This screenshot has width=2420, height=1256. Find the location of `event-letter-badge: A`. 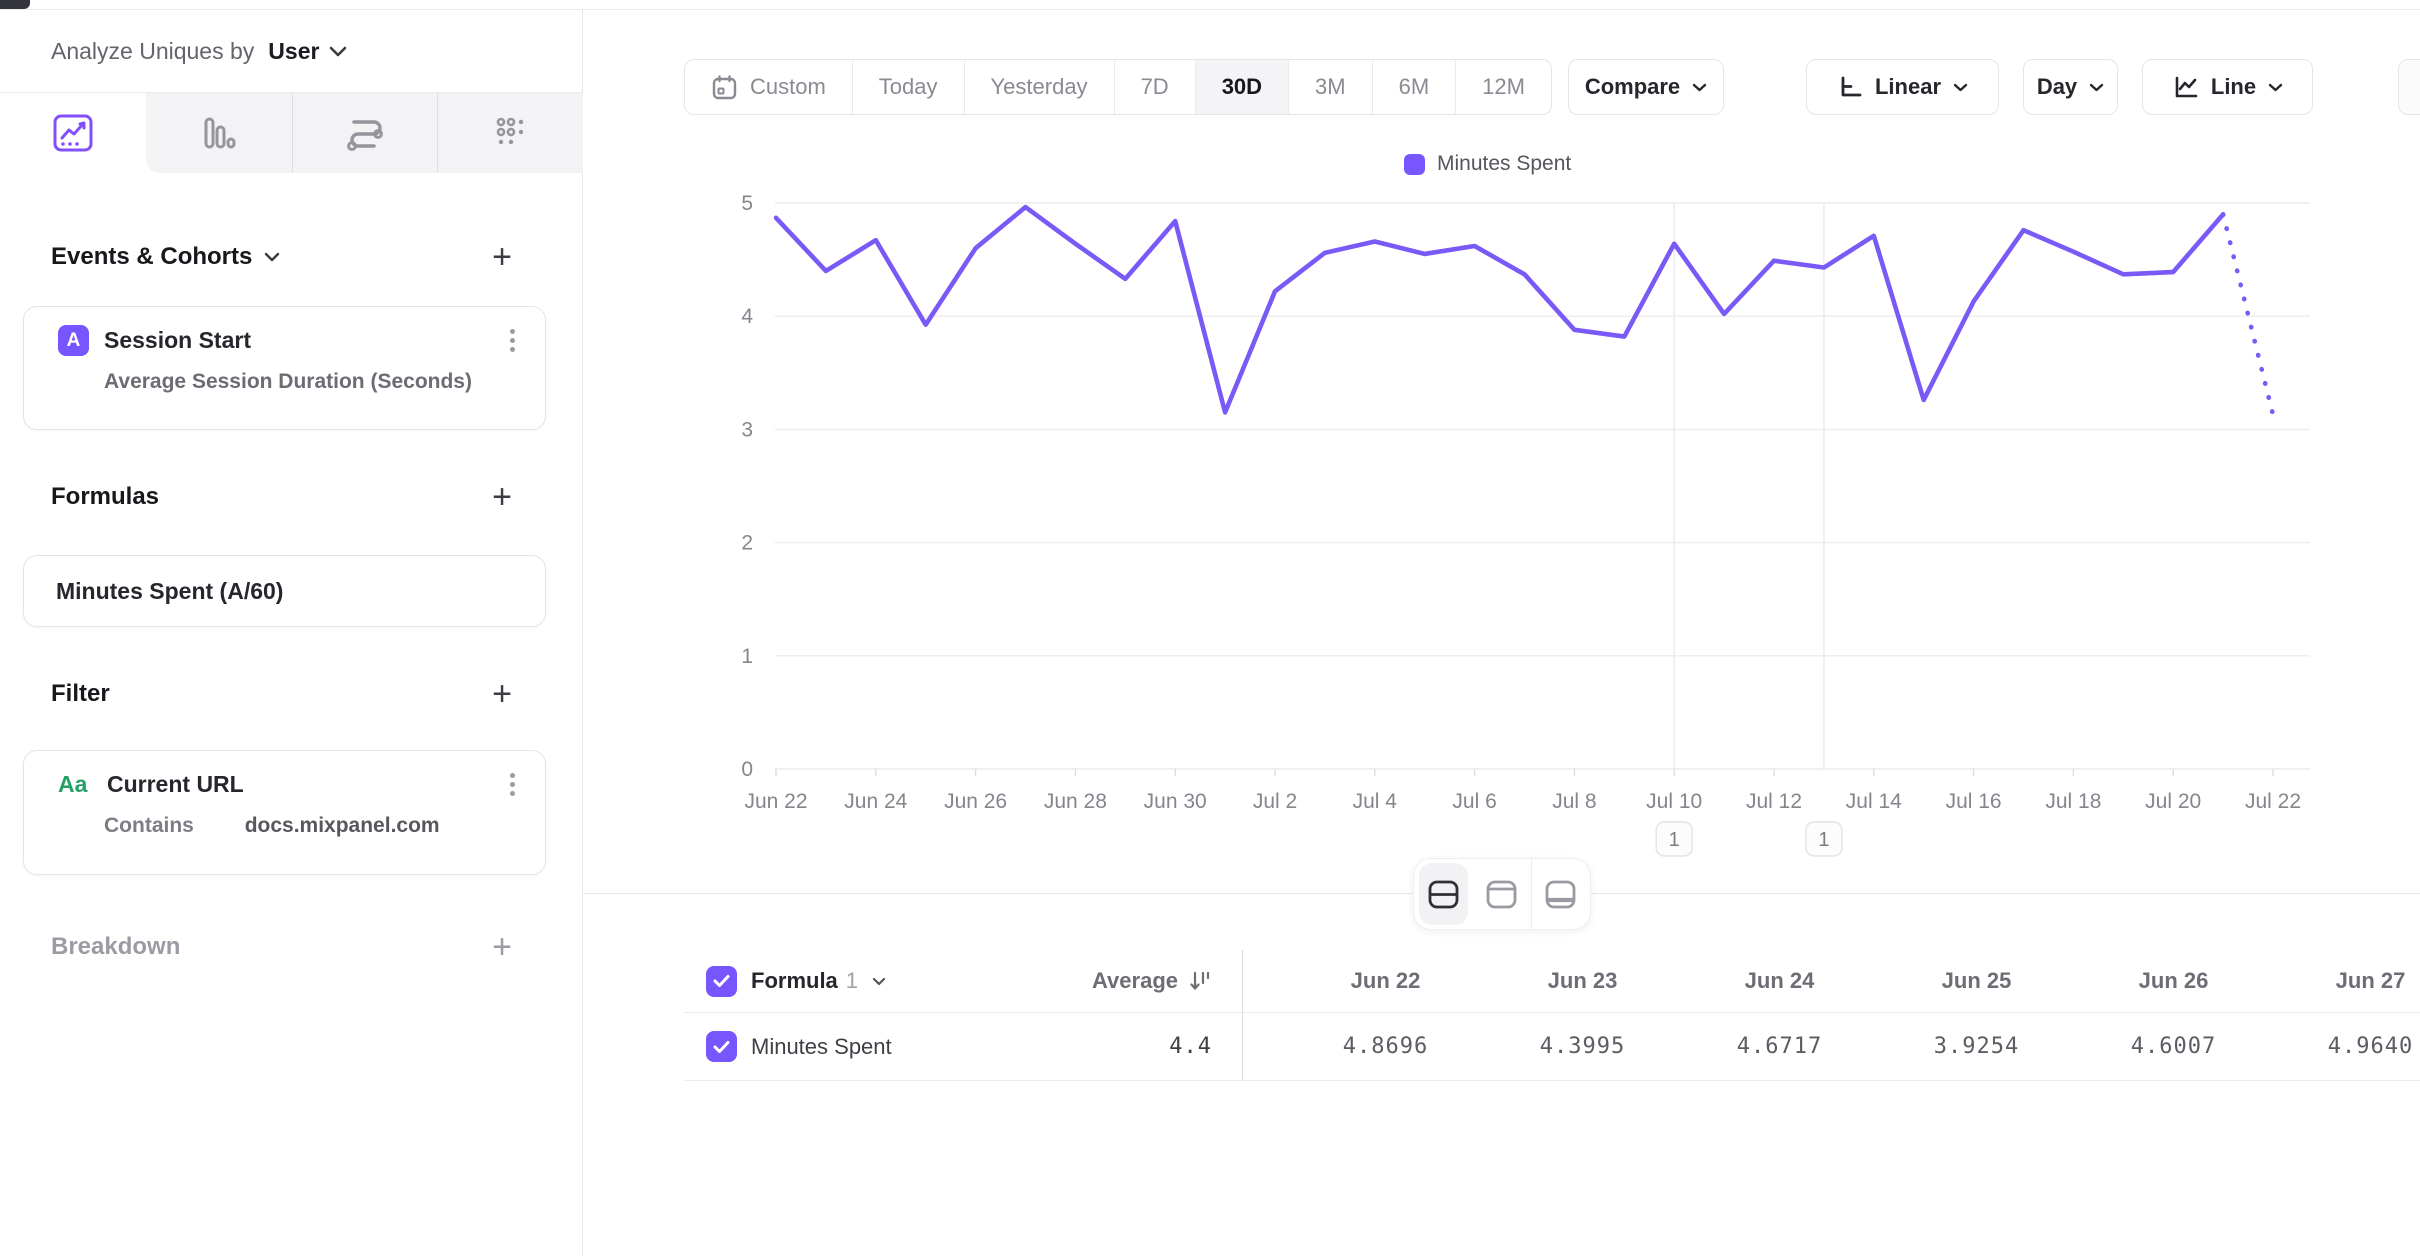

event-letter-badge: A is located at coordinates (73, 340).